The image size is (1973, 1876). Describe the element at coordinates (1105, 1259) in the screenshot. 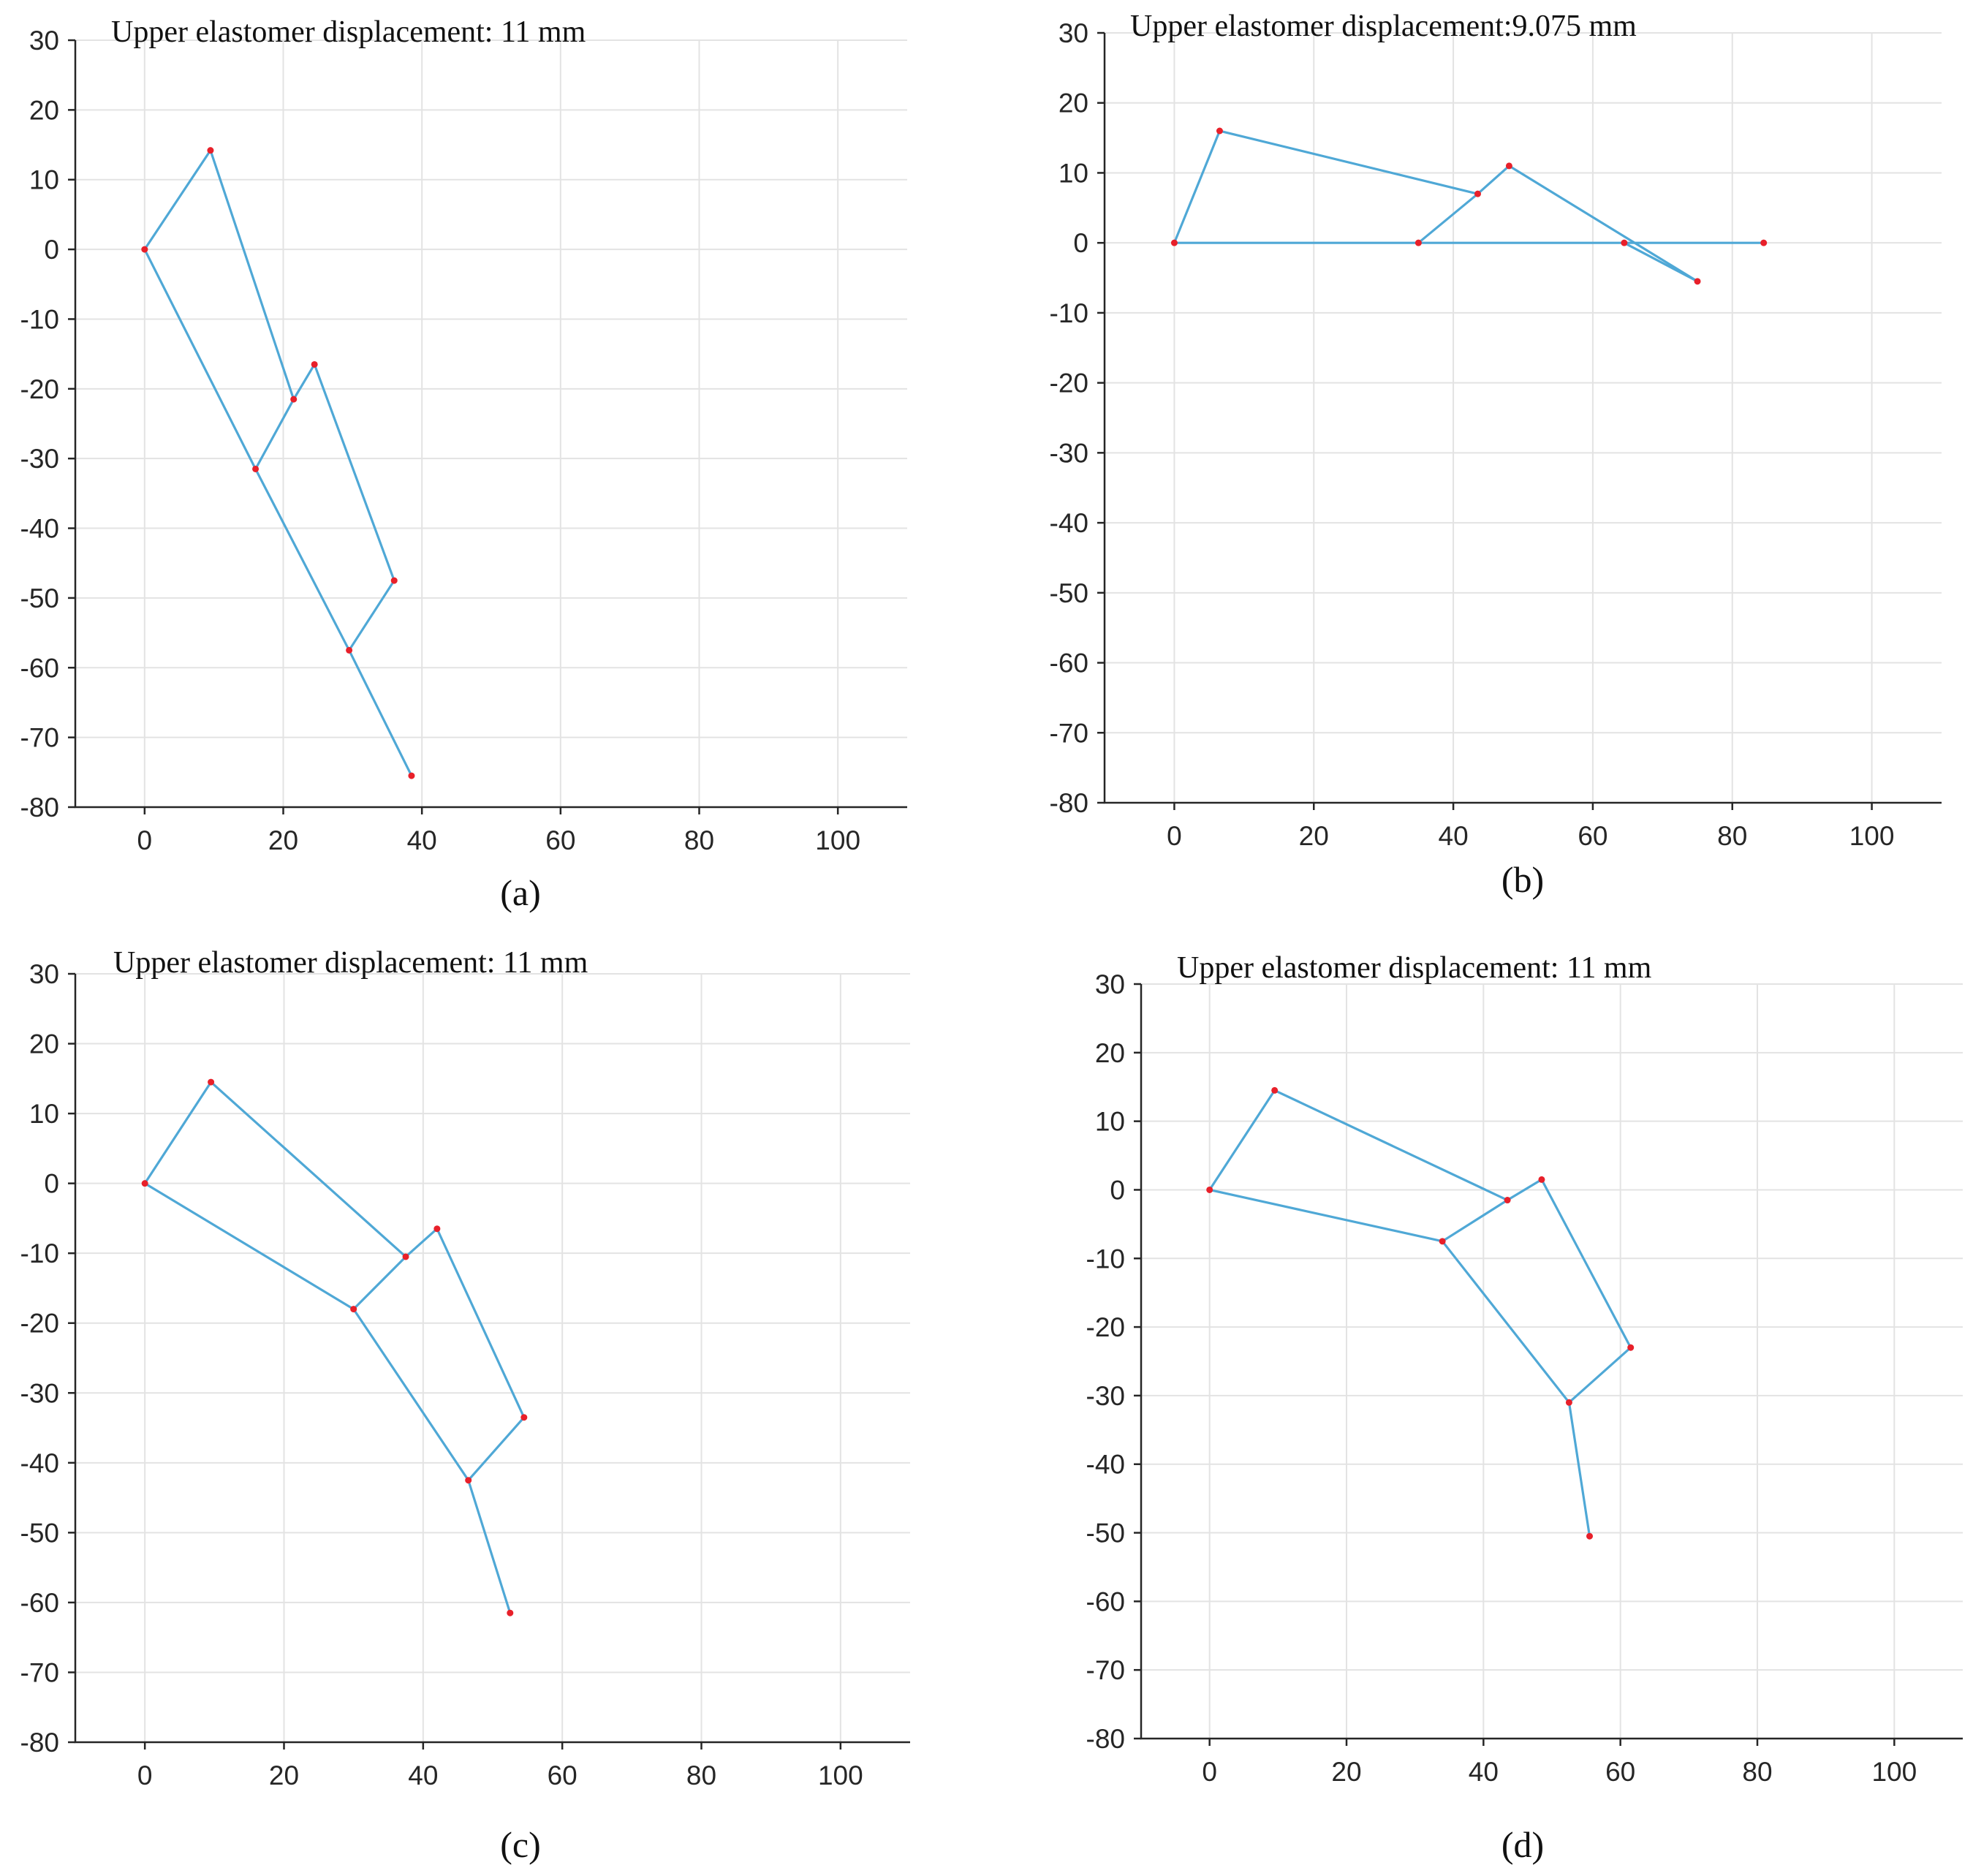

I see `ytick-label-d-4: -10` at that location.